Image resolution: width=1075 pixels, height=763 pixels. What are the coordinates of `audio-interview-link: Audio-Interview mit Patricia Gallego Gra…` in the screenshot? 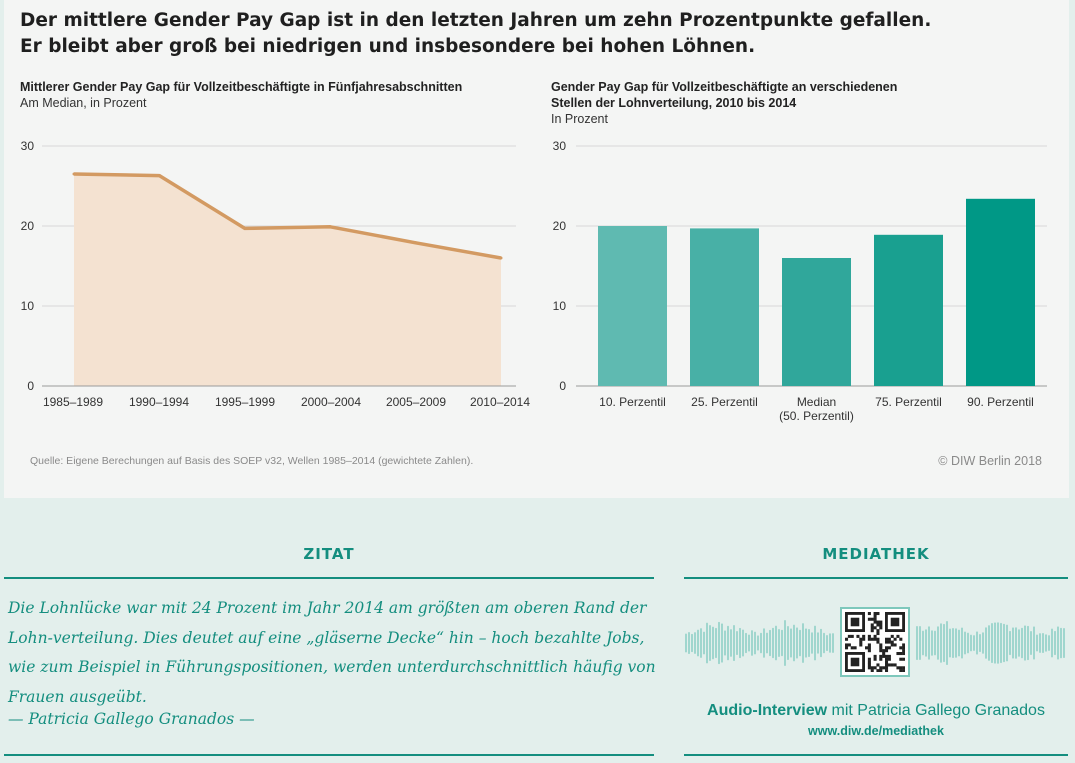 It's located at (876, 711).